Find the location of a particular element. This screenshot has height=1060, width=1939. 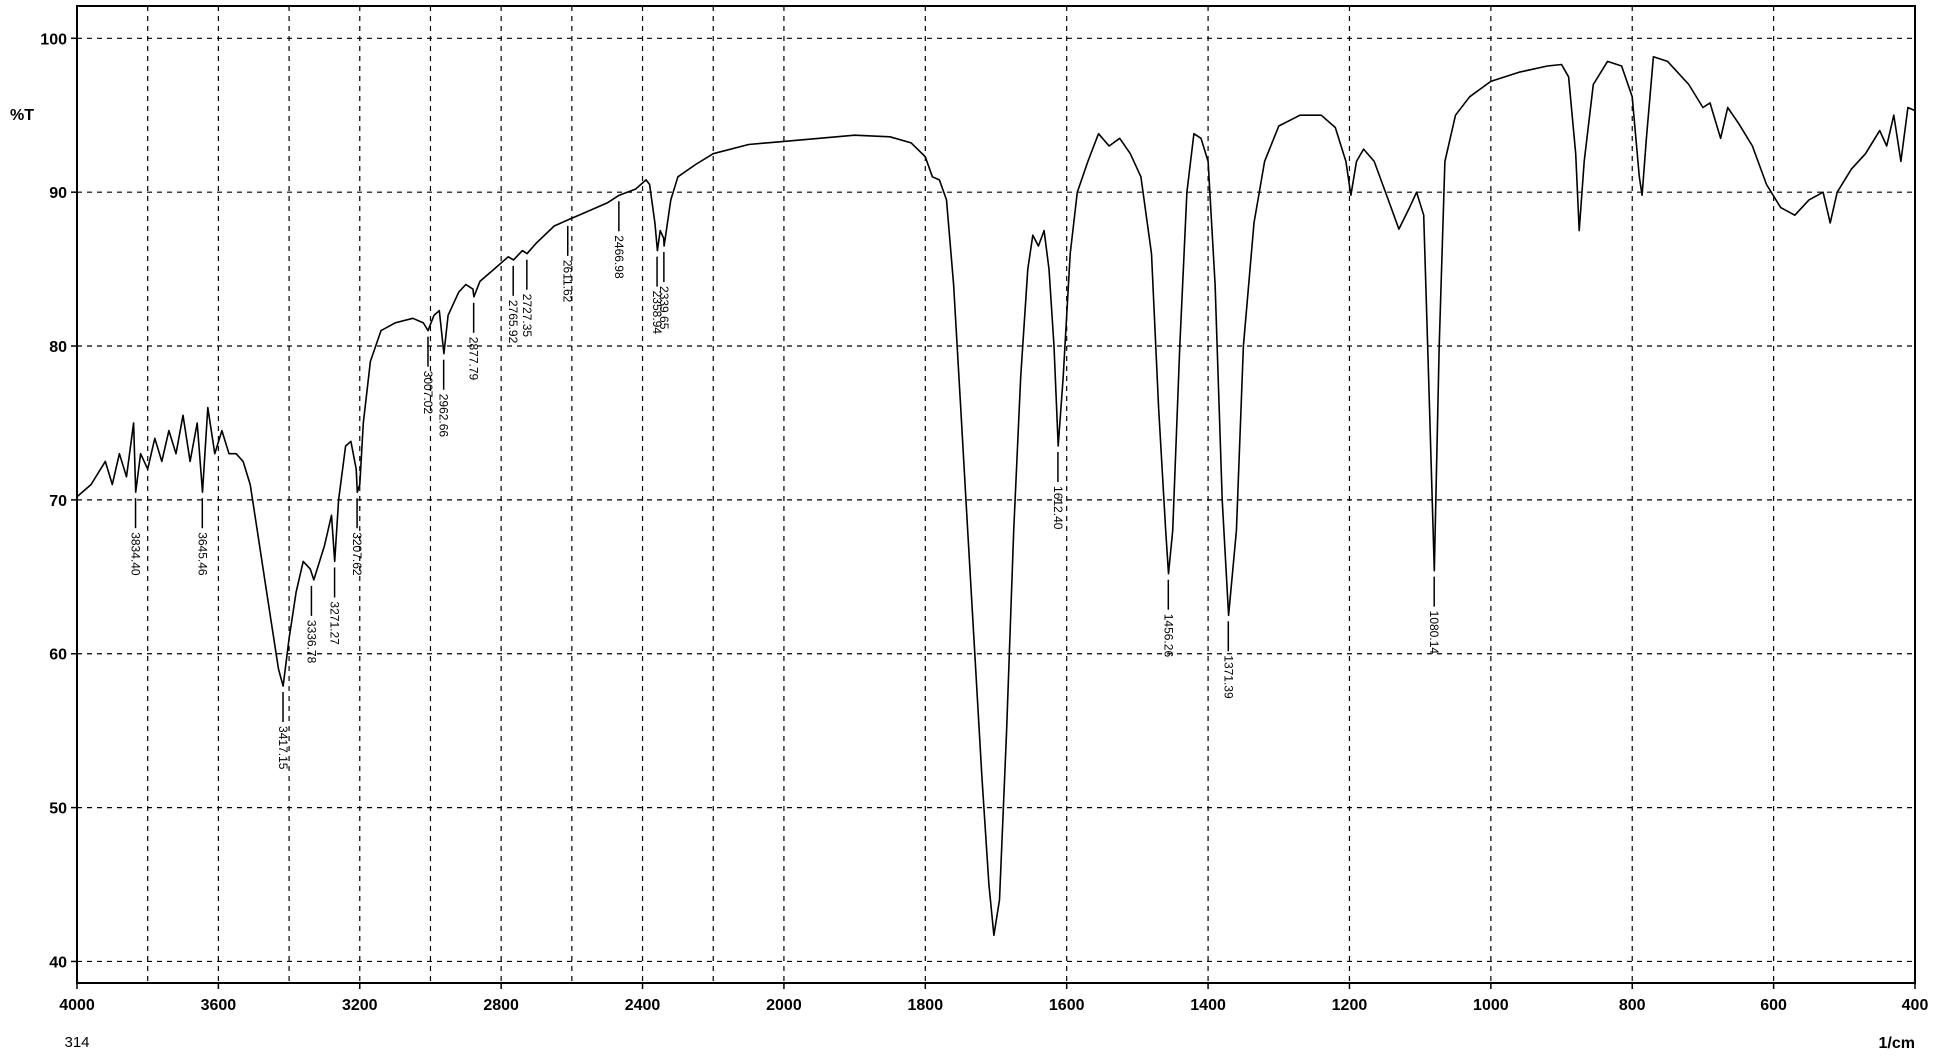

y-tick-label: 50 is located at coordinates (58, 809).